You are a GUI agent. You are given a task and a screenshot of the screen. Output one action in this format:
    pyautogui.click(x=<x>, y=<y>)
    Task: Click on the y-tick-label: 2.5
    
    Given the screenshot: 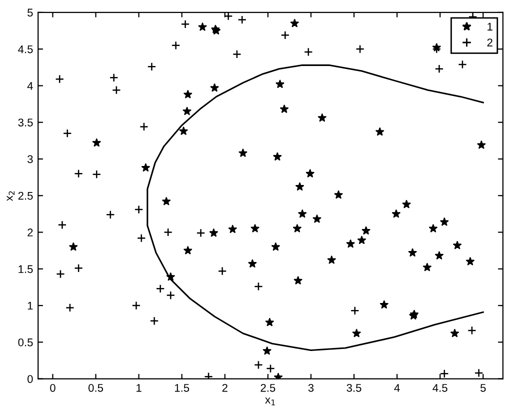 What is the action you would take?
    pyautogui.click(x=25, y=196)
    